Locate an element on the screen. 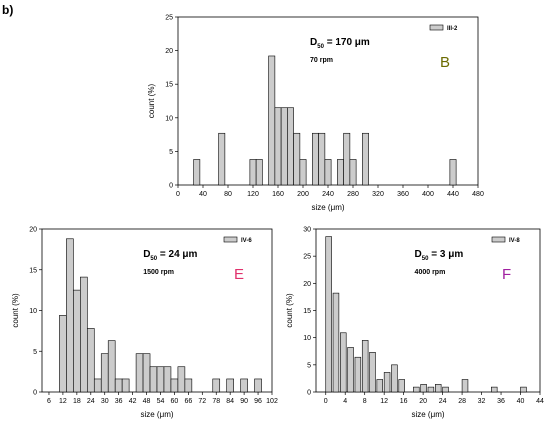 The width and height of the screenshot is (550, 427). x-tick-label: 78 is located at coordinates (216, 401).